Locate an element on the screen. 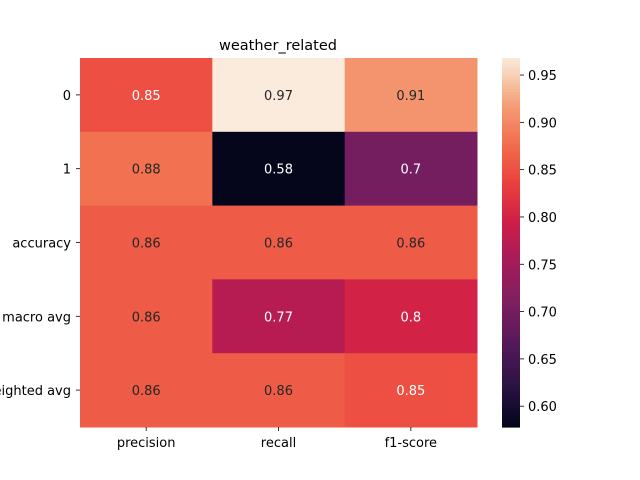  x-tick-label: f1-score is located at coordinates (411, 443).